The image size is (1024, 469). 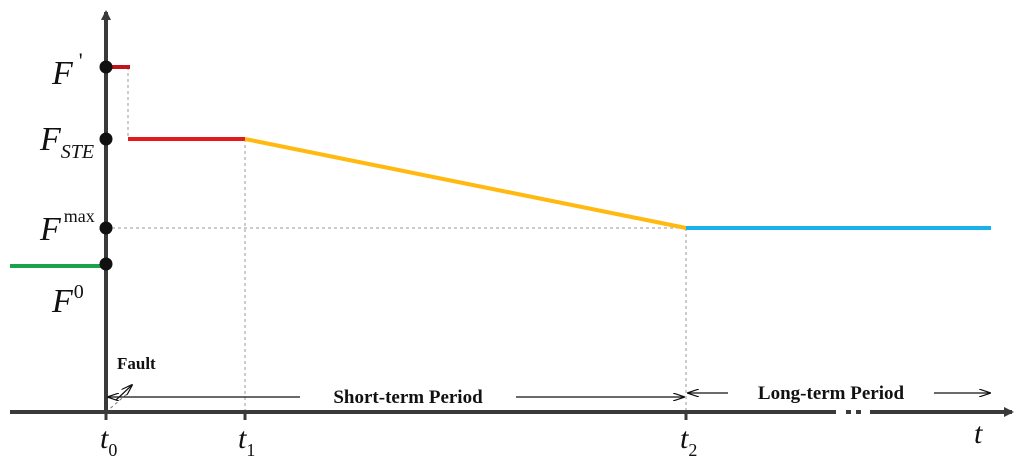 What do you see at coordinates (106, 264) in the screenshot?
I see `marker-f-zero` at bounding box center [106, 264].